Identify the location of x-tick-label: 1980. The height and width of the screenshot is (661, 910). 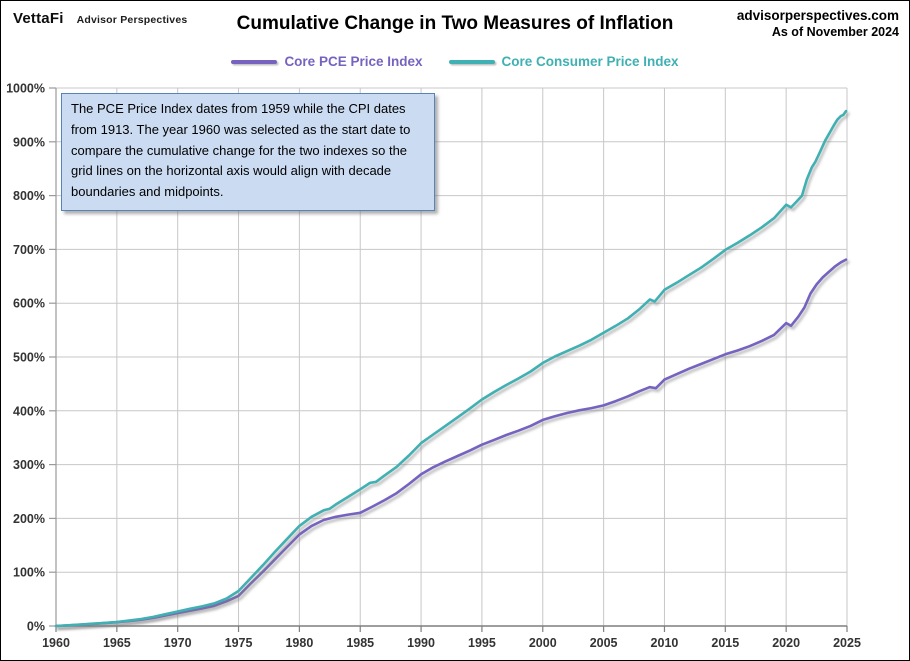
(299, 643).